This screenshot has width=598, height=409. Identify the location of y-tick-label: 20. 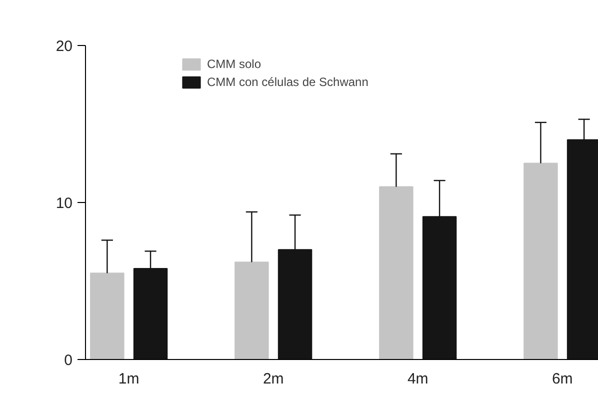
(64, 46).